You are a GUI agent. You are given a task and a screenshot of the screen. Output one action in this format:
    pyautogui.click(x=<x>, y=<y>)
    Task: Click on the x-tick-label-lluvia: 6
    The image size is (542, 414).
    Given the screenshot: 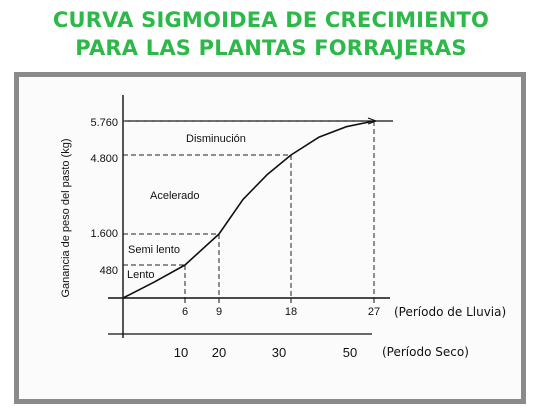 What is the action you would take?
    pyautogui.click(x=185, y=312)
    